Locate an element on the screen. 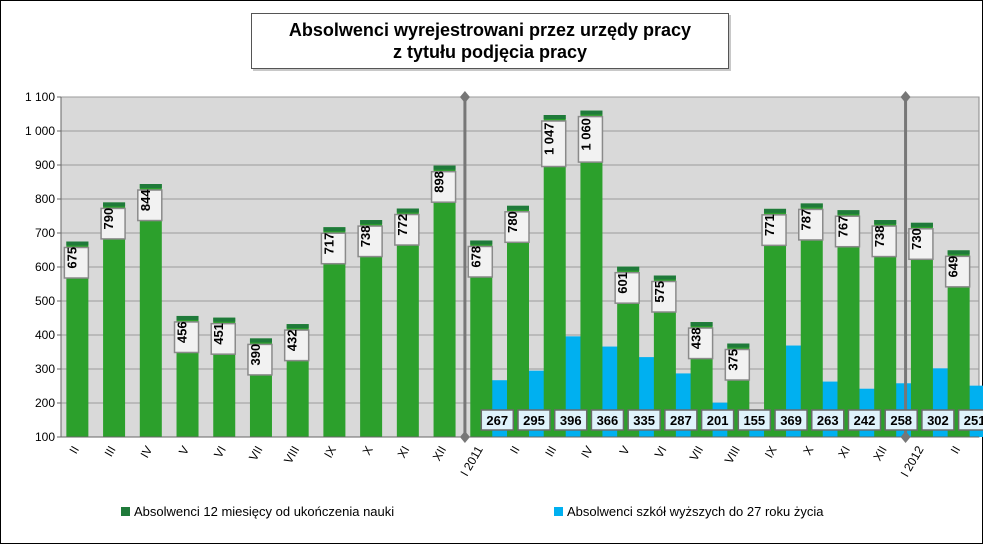 Image resolution: width=983 pixels, height=544 pixels. value-label-12m: 390 is located at coordinates (255, 355).